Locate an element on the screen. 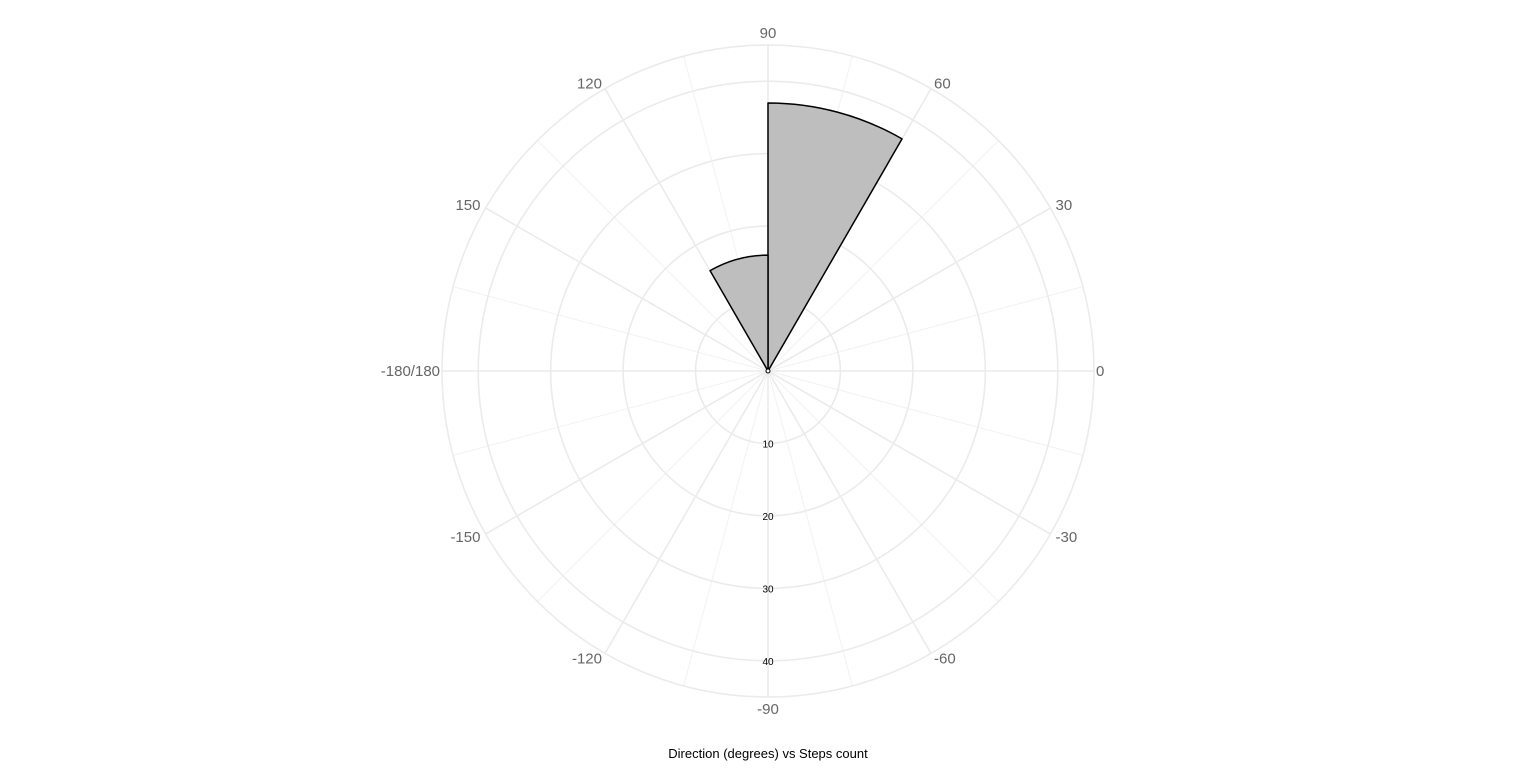  angular-tick-label: -30 is located at coordinates (1067, 537).